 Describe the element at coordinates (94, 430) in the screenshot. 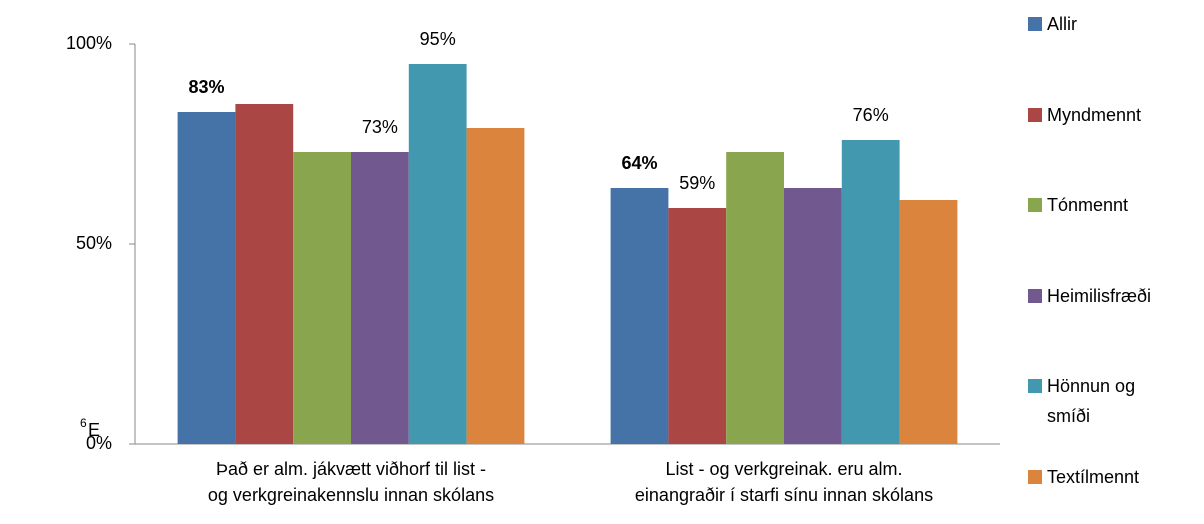

I see `footnote-text: E` at that location.